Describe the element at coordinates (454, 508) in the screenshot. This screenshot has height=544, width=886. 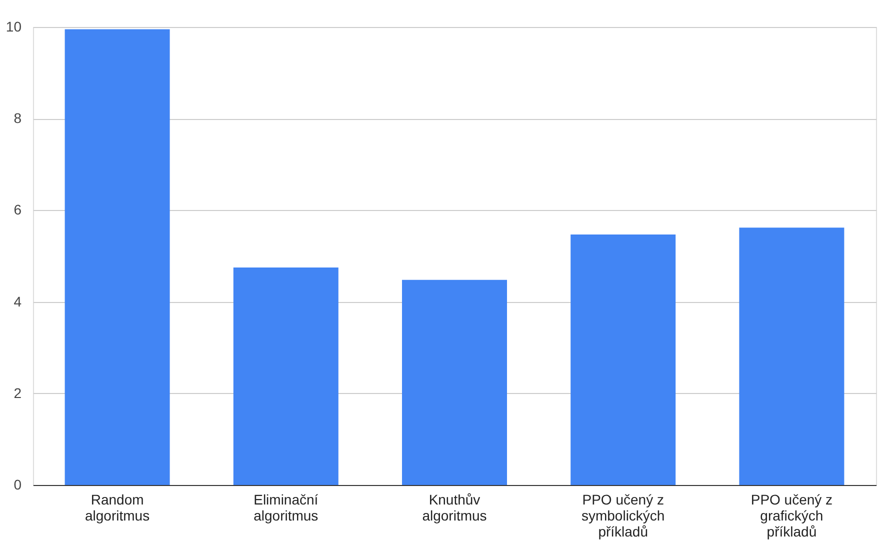
I see `x-tick-label: Knuthův algoritmus` at that location.